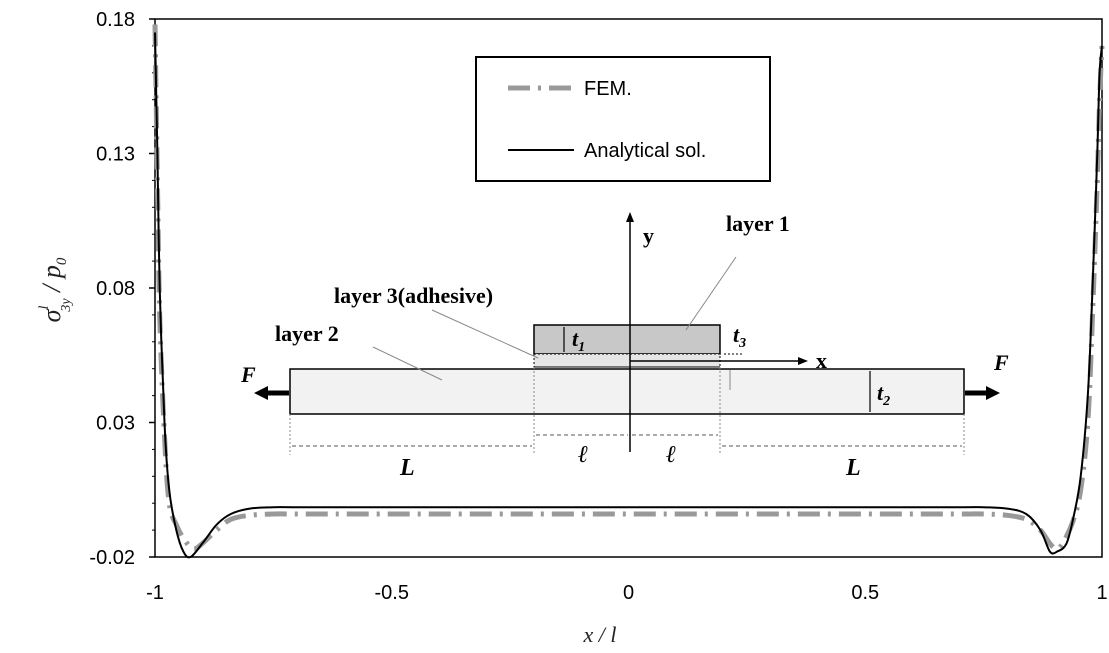 The image size is (1109, 653). Describe the element at coordinates (66, 305) in the screenshot. I see `y-label-subscript: 3y` at that location.